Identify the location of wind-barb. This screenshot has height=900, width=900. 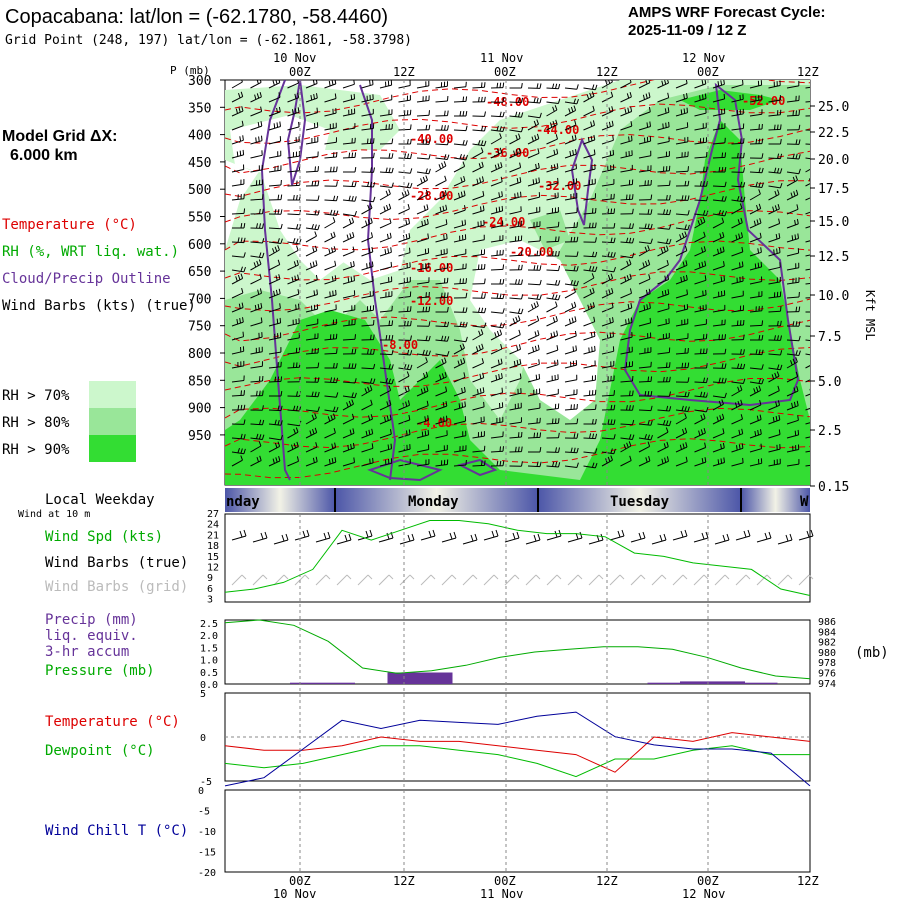
(323, 537).